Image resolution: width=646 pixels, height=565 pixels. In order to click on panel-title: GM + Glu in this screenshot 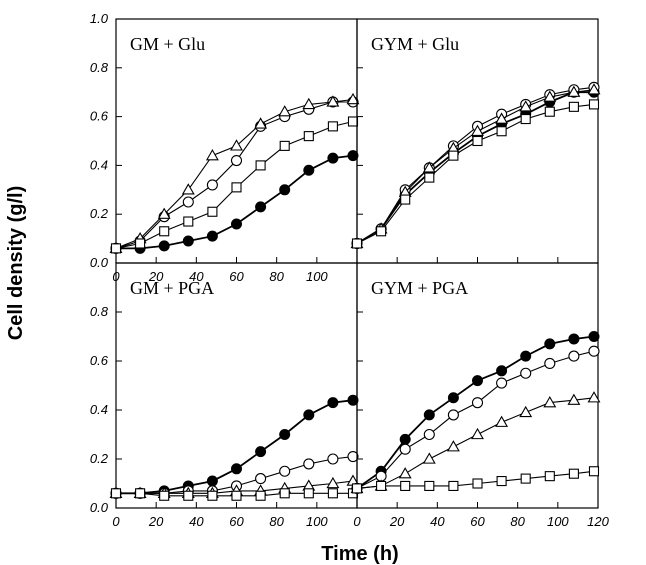, I will do `click(167, 44)`.